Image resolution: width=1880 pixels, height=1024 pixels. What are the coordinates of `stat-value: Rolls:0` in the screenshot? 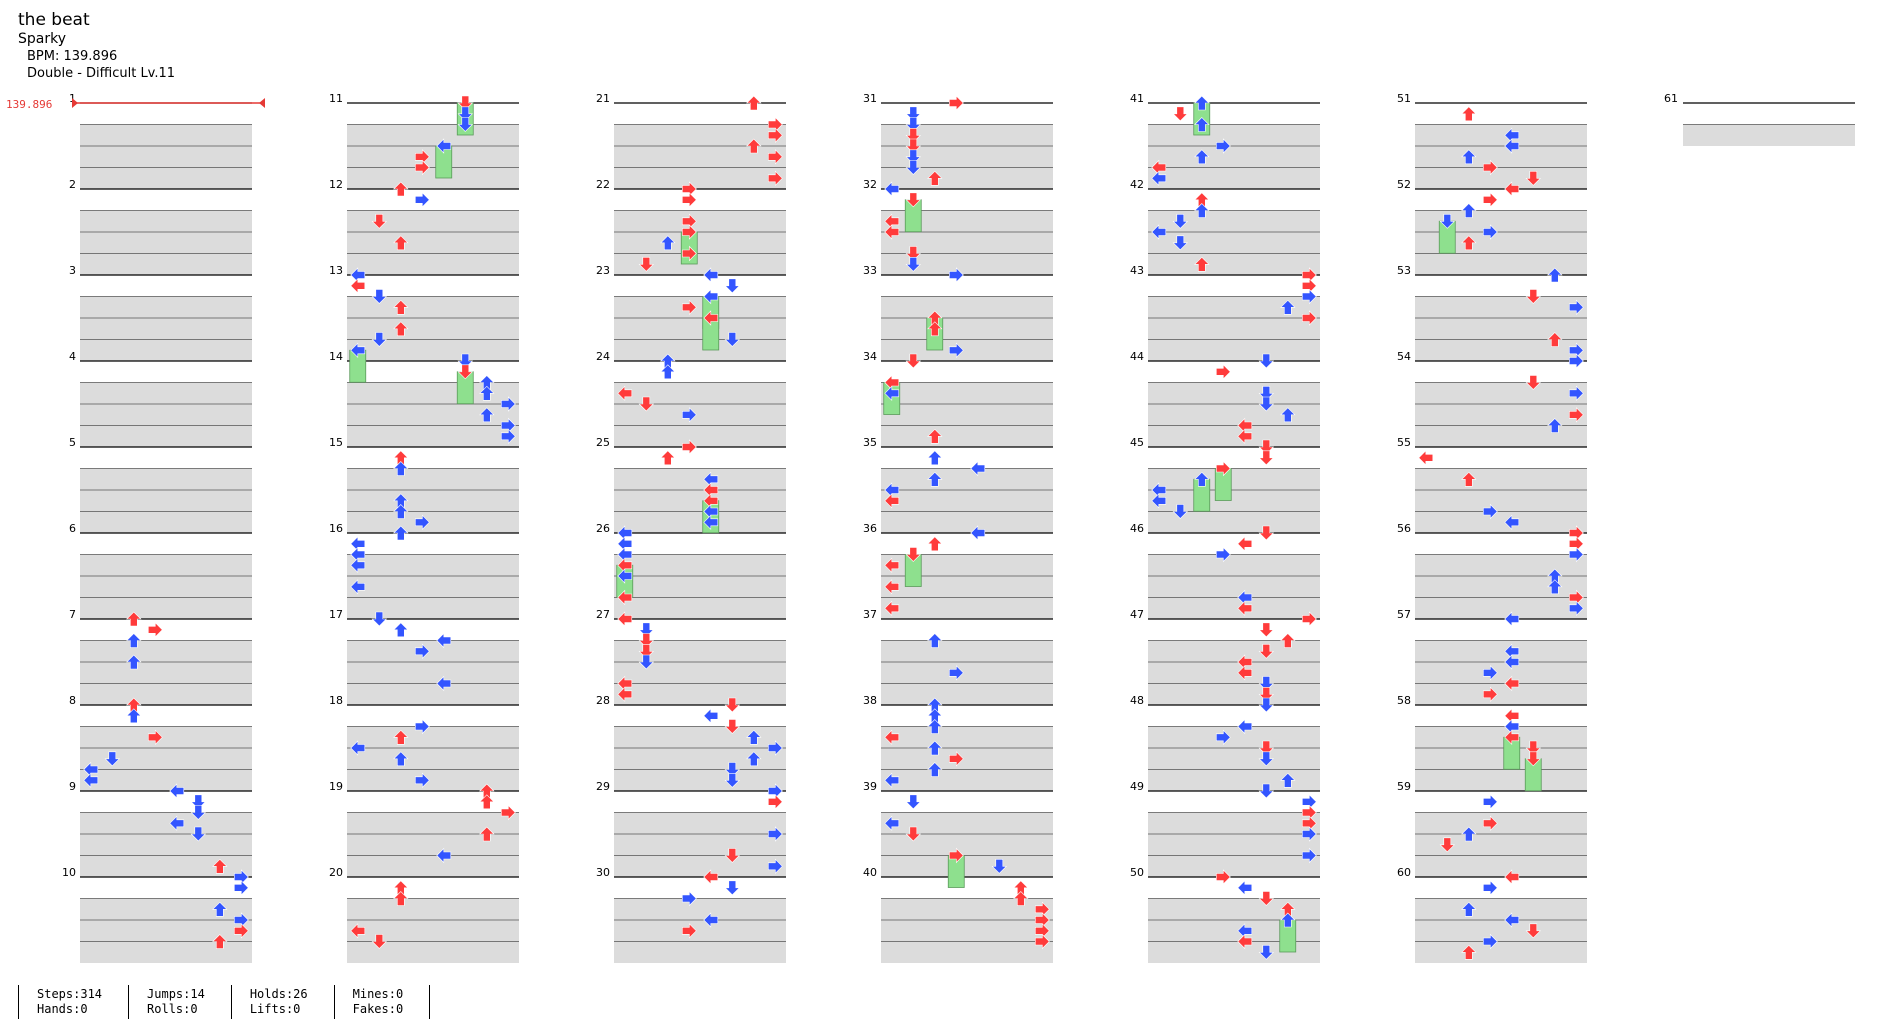 It's located at (172, 1009).